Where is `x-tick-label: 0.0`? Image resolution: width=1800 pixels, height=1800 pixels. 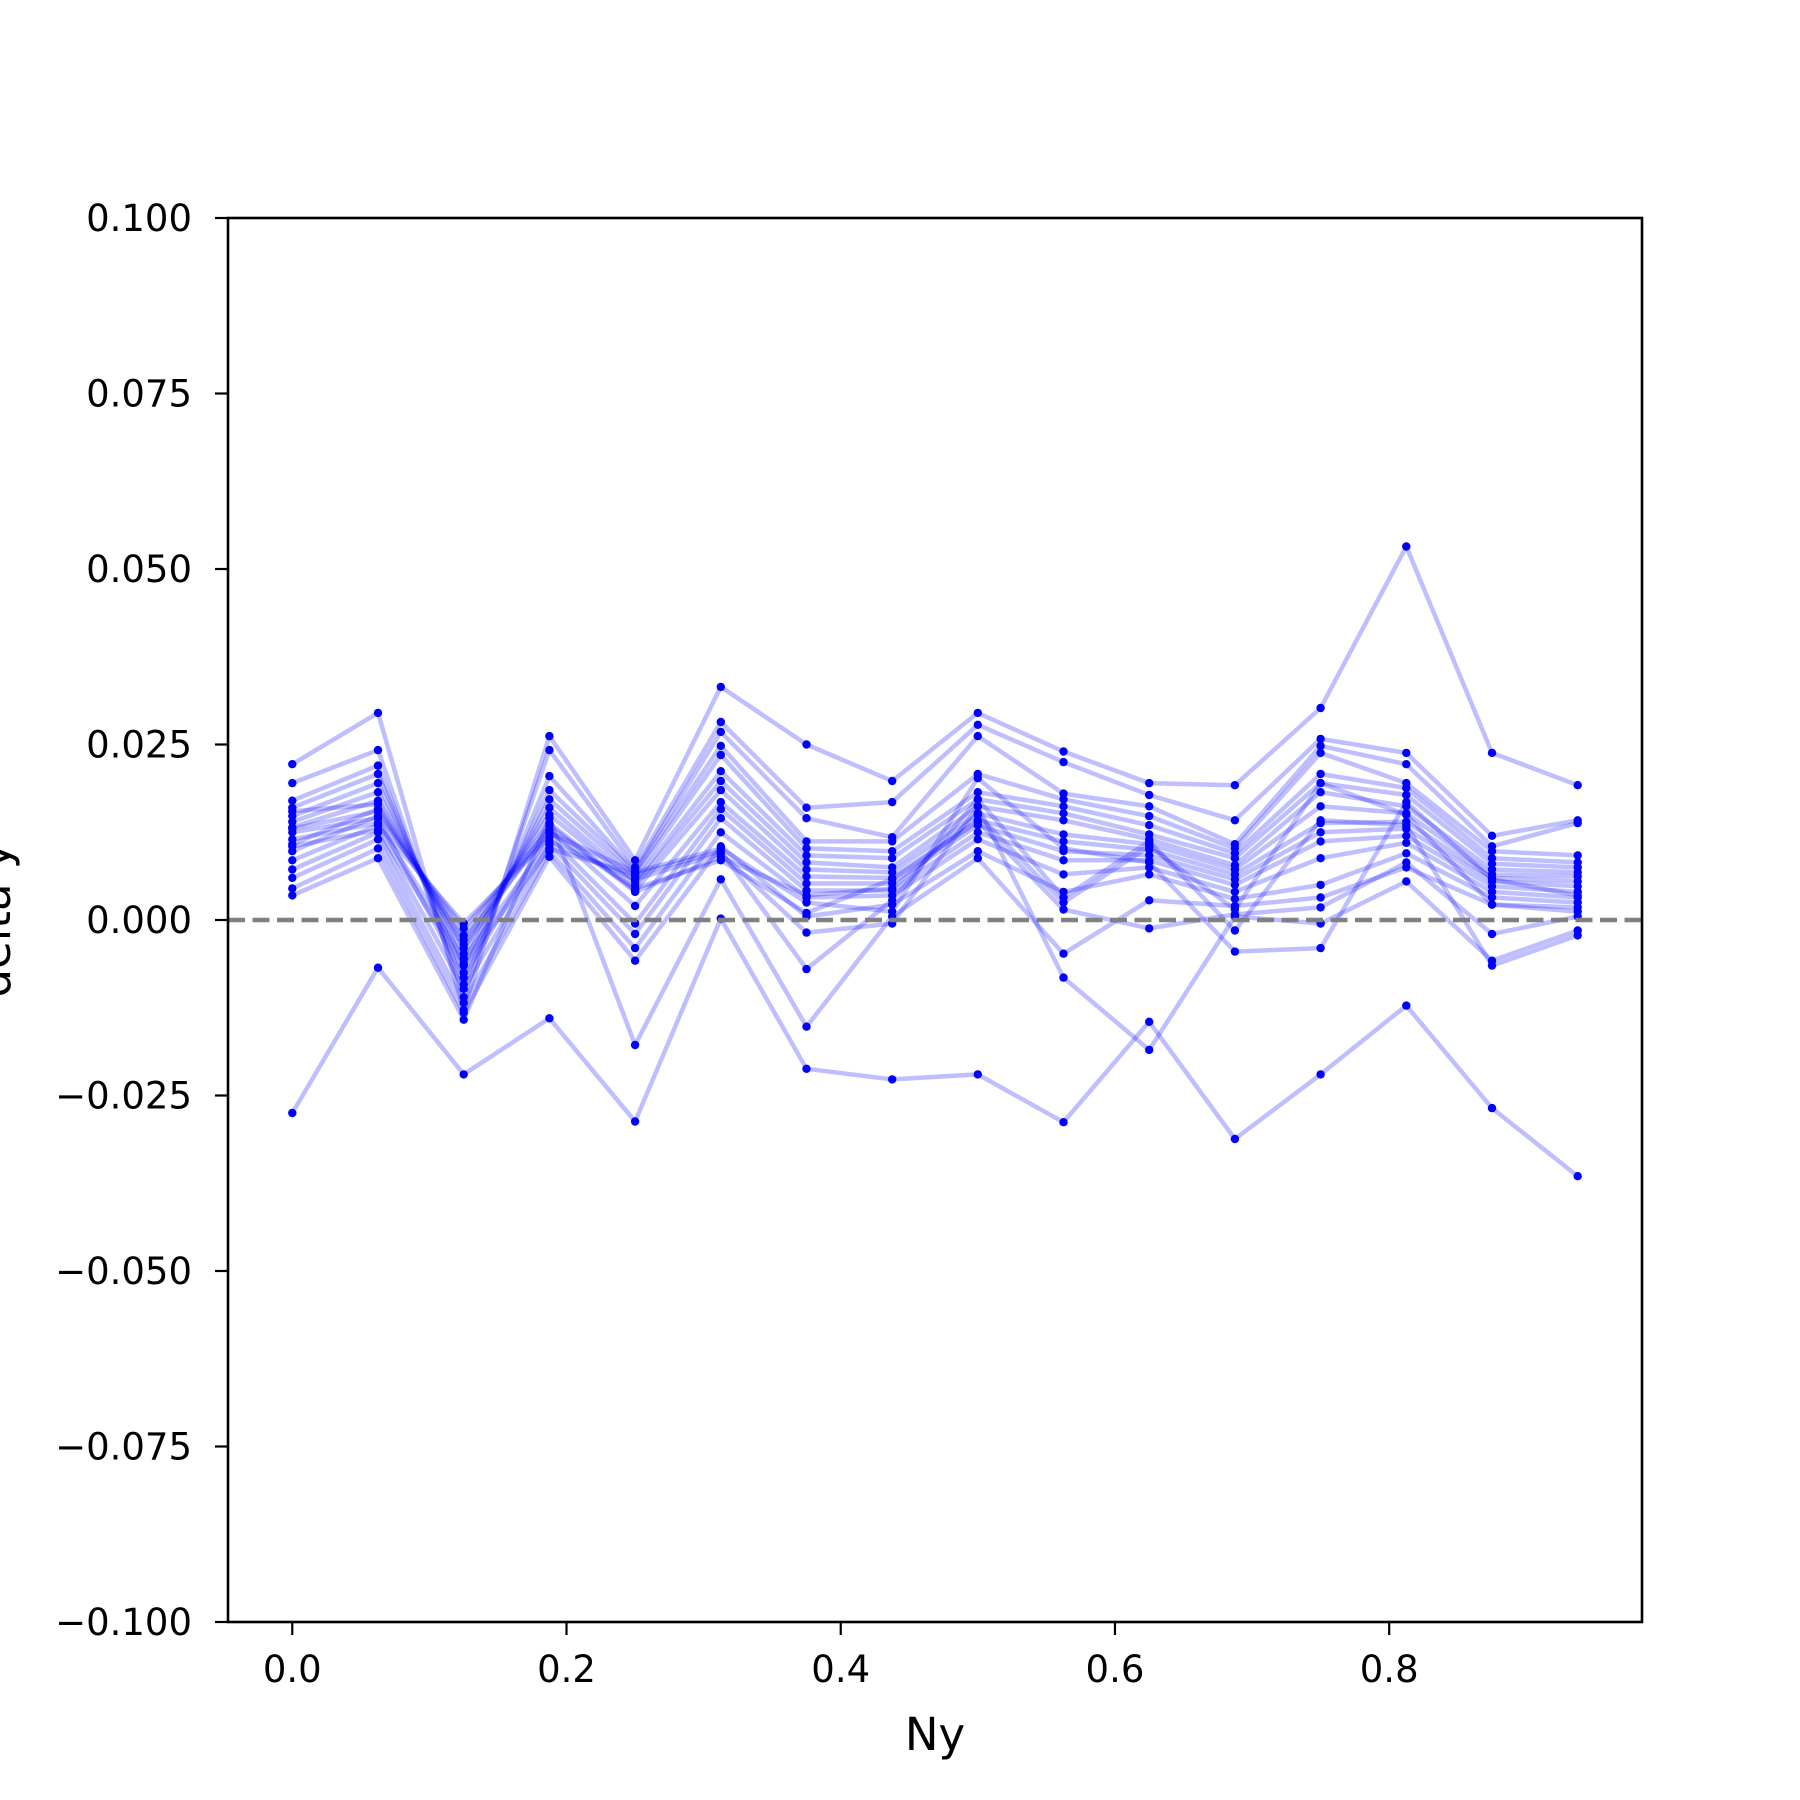 x-tick-label: 0.0 is located at coordinates (292, 1669).